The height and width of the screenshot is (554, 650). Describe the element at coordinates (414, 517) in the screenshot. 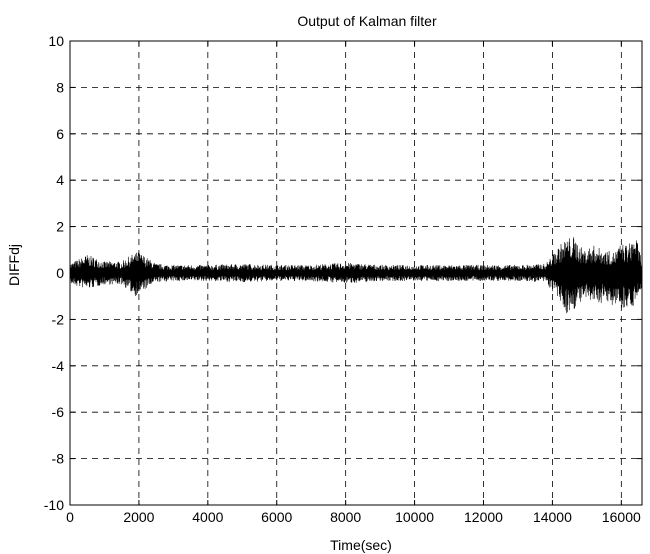

I see `x-tick-label: 10000` at that location.